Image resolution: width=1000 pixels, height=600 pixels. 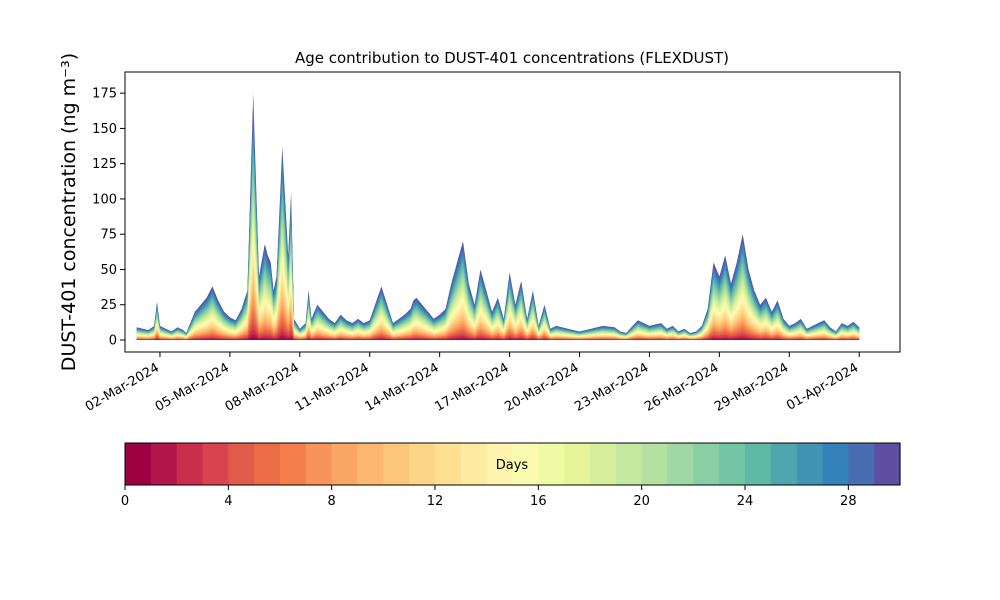 I want to click on colorbar-label: Days, so click(x=512, y=465).